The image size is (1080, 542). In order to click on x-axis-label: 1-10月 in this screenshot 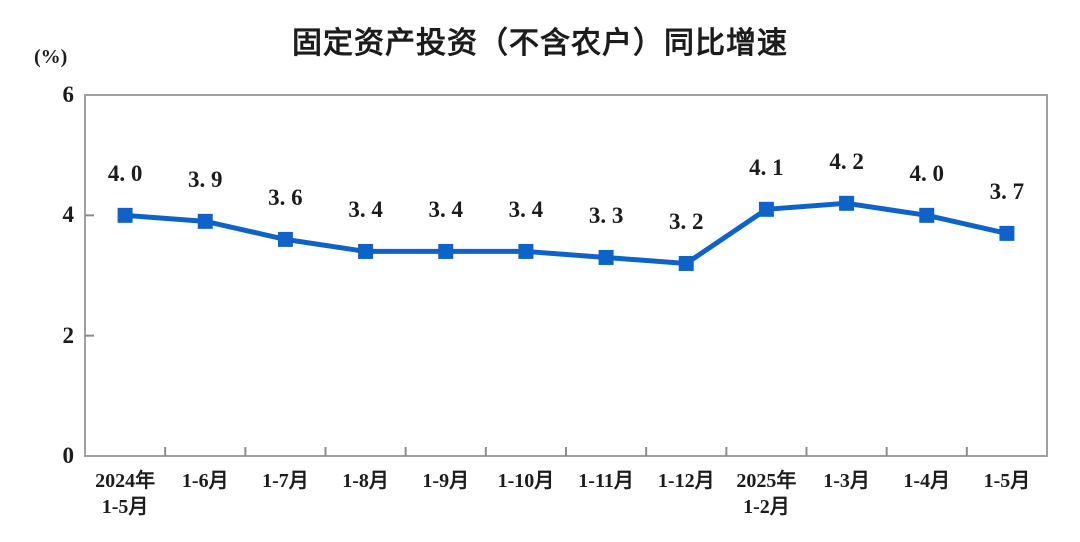, I will do `click(526, 481)`.